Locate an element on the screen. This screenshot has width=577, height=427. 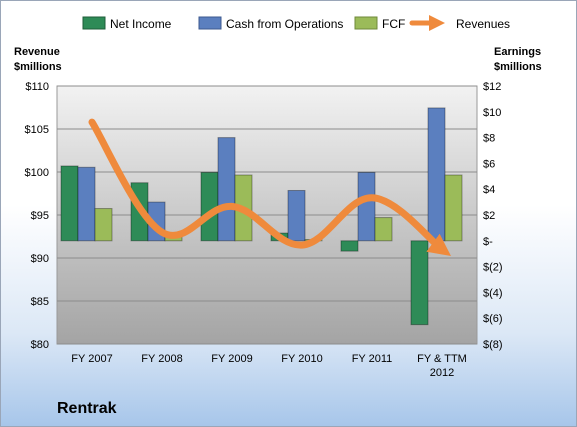
x-tick-label: FY 2009 is located at coordinates (231, 359).